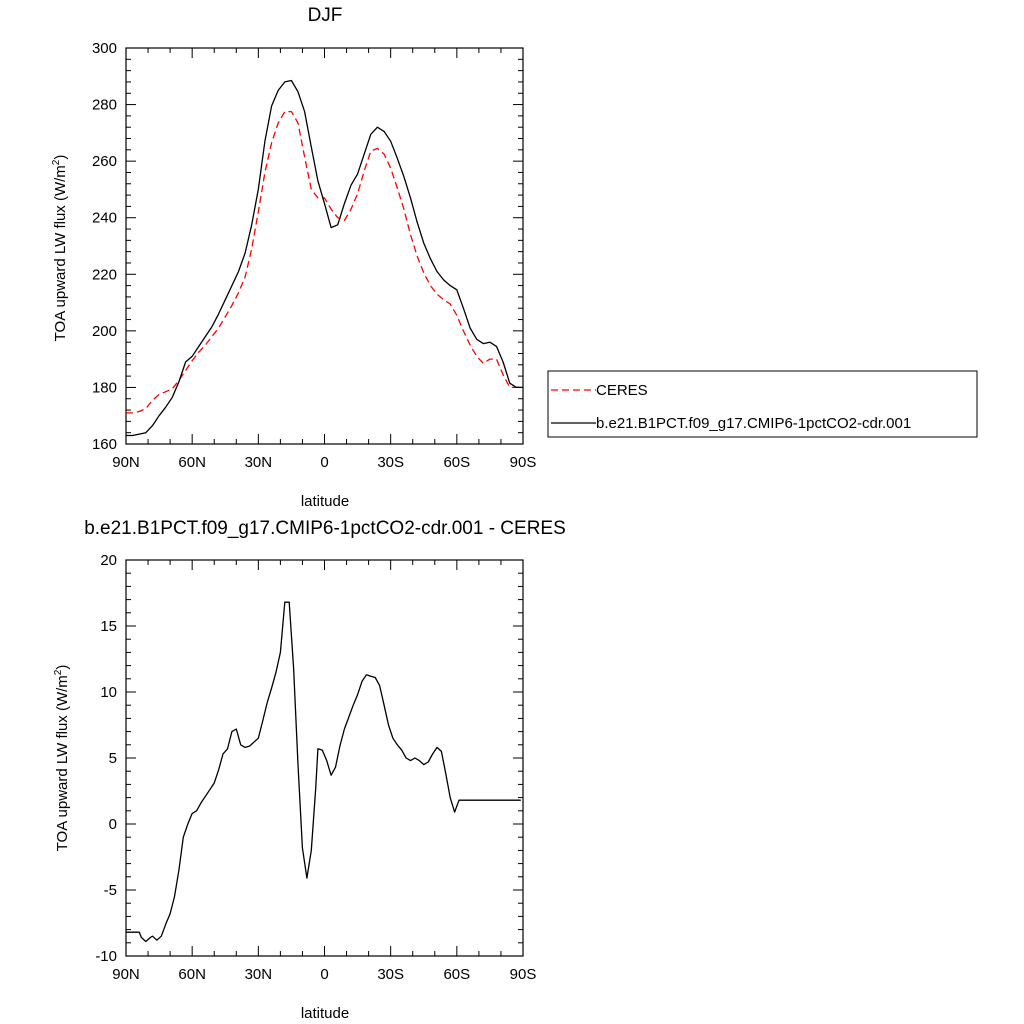 This screenshot has height=1024, width=1024. What do you see at coordinates (106, 956) in the screenshot?
I see `y-tick-label: -10` at bounding box center [106, 956].